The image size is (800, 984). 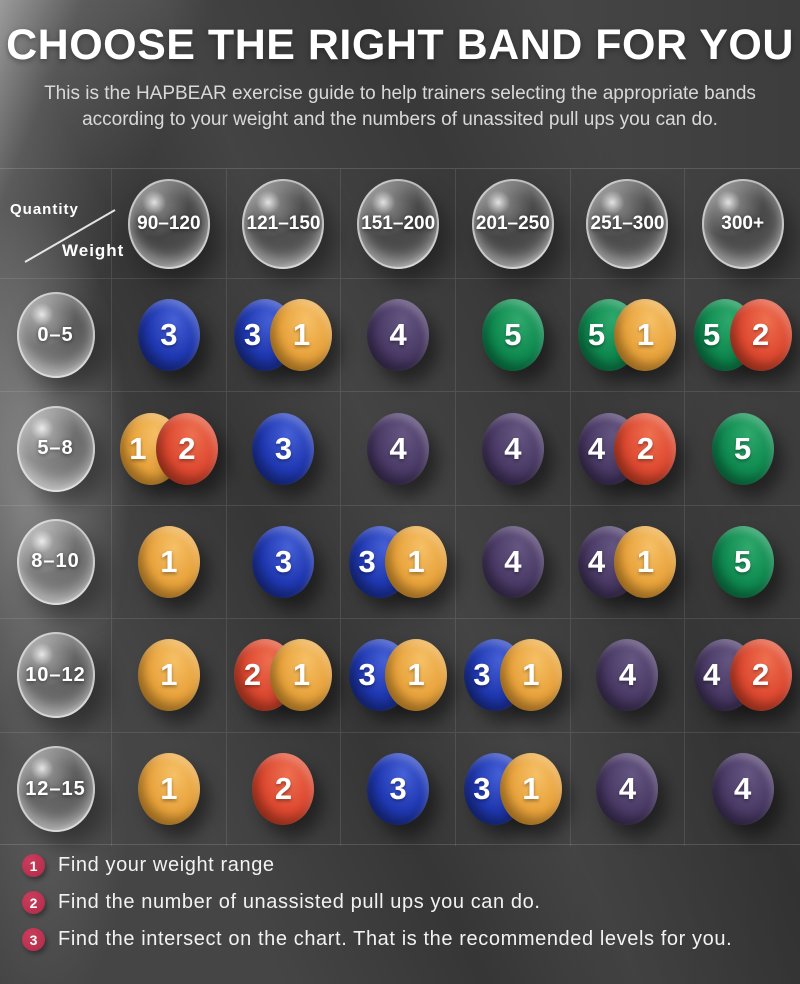 What do you see at coordinates (44, 209) in the screenshot?
I see `quantity-axis-label: Quantity` at bounding box center [44, 209].